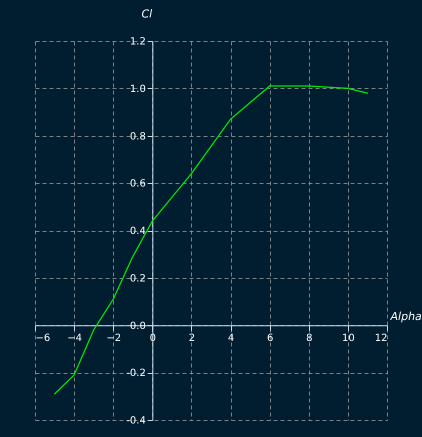  What do you see at coordinates (136, 421) in the screenshot?
I see `y-tick-label: -0.4` at bounding box center [136, 421].